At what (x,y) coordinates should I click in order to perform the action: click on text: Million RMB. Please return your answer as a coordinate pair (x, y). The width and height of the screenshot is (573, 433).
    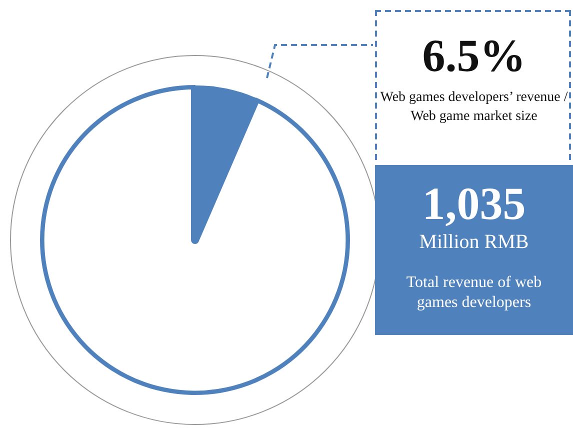
    Looking at the image, I should click on (474, 242).